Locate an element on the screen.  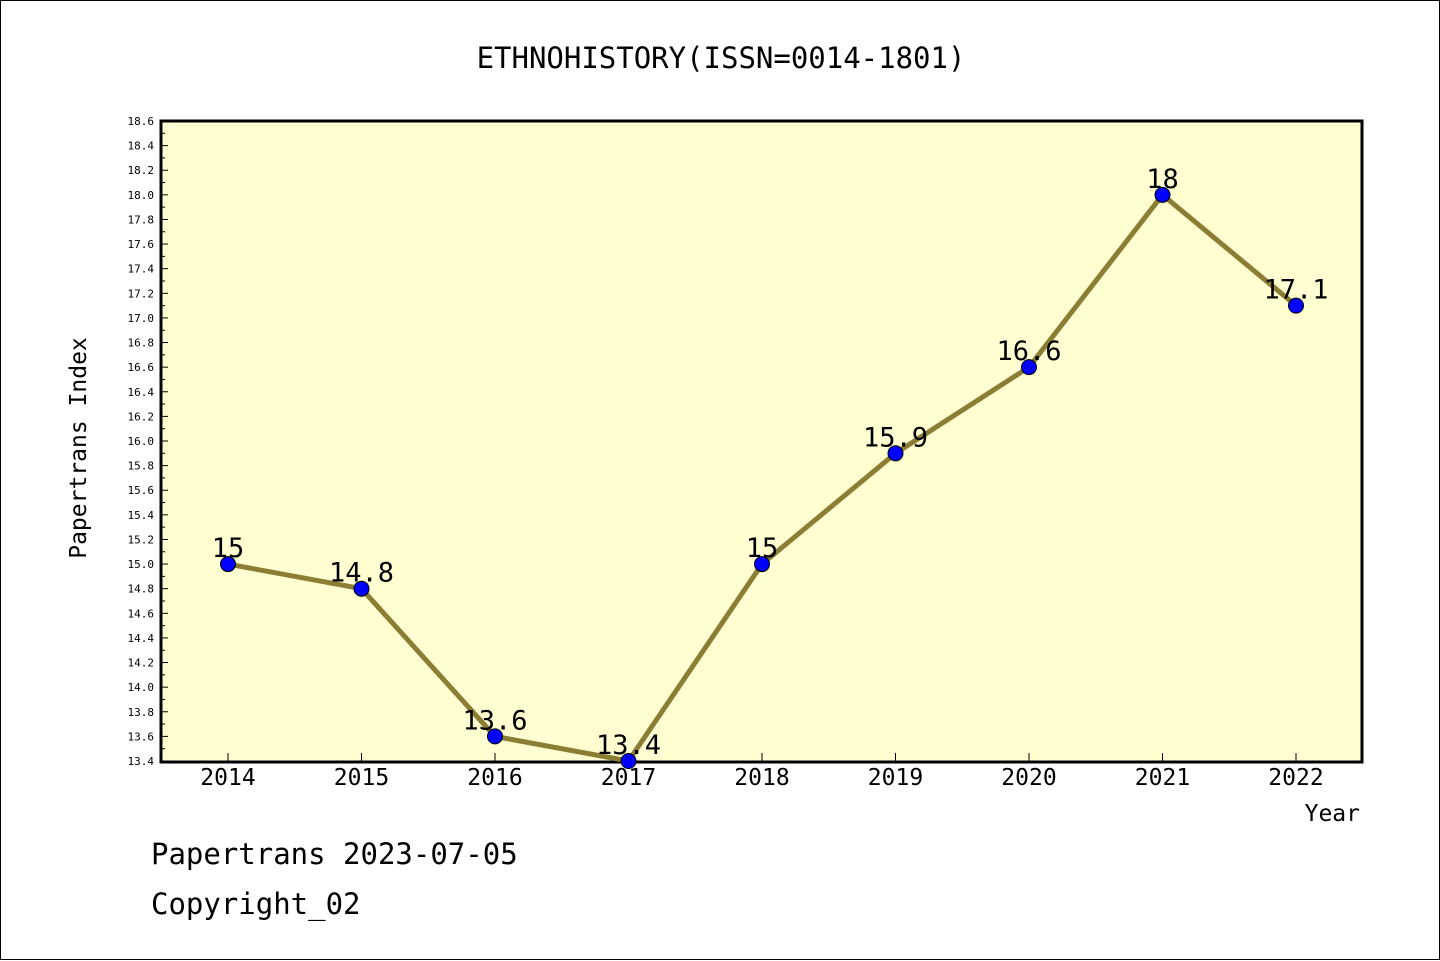
y-tick-label: 17.4 is located at coordinates (141, 269).